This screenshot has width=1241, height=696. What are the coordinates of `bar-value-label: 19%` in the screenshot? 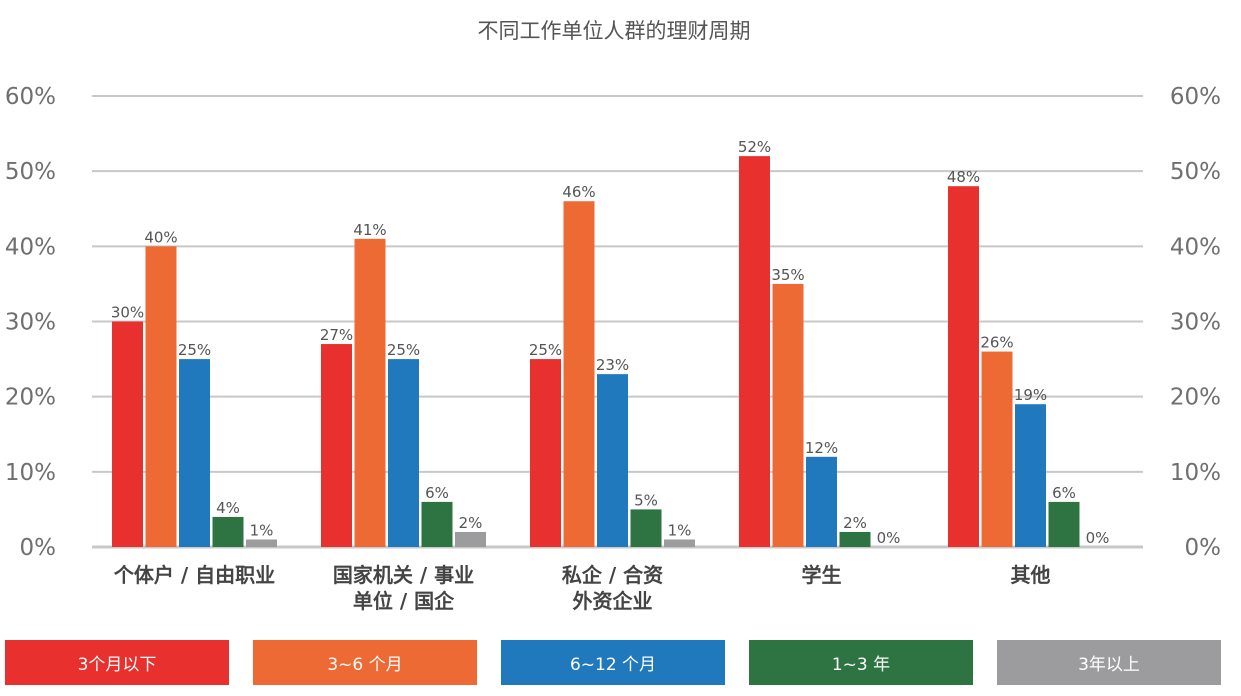 It's located at (1030, 395).